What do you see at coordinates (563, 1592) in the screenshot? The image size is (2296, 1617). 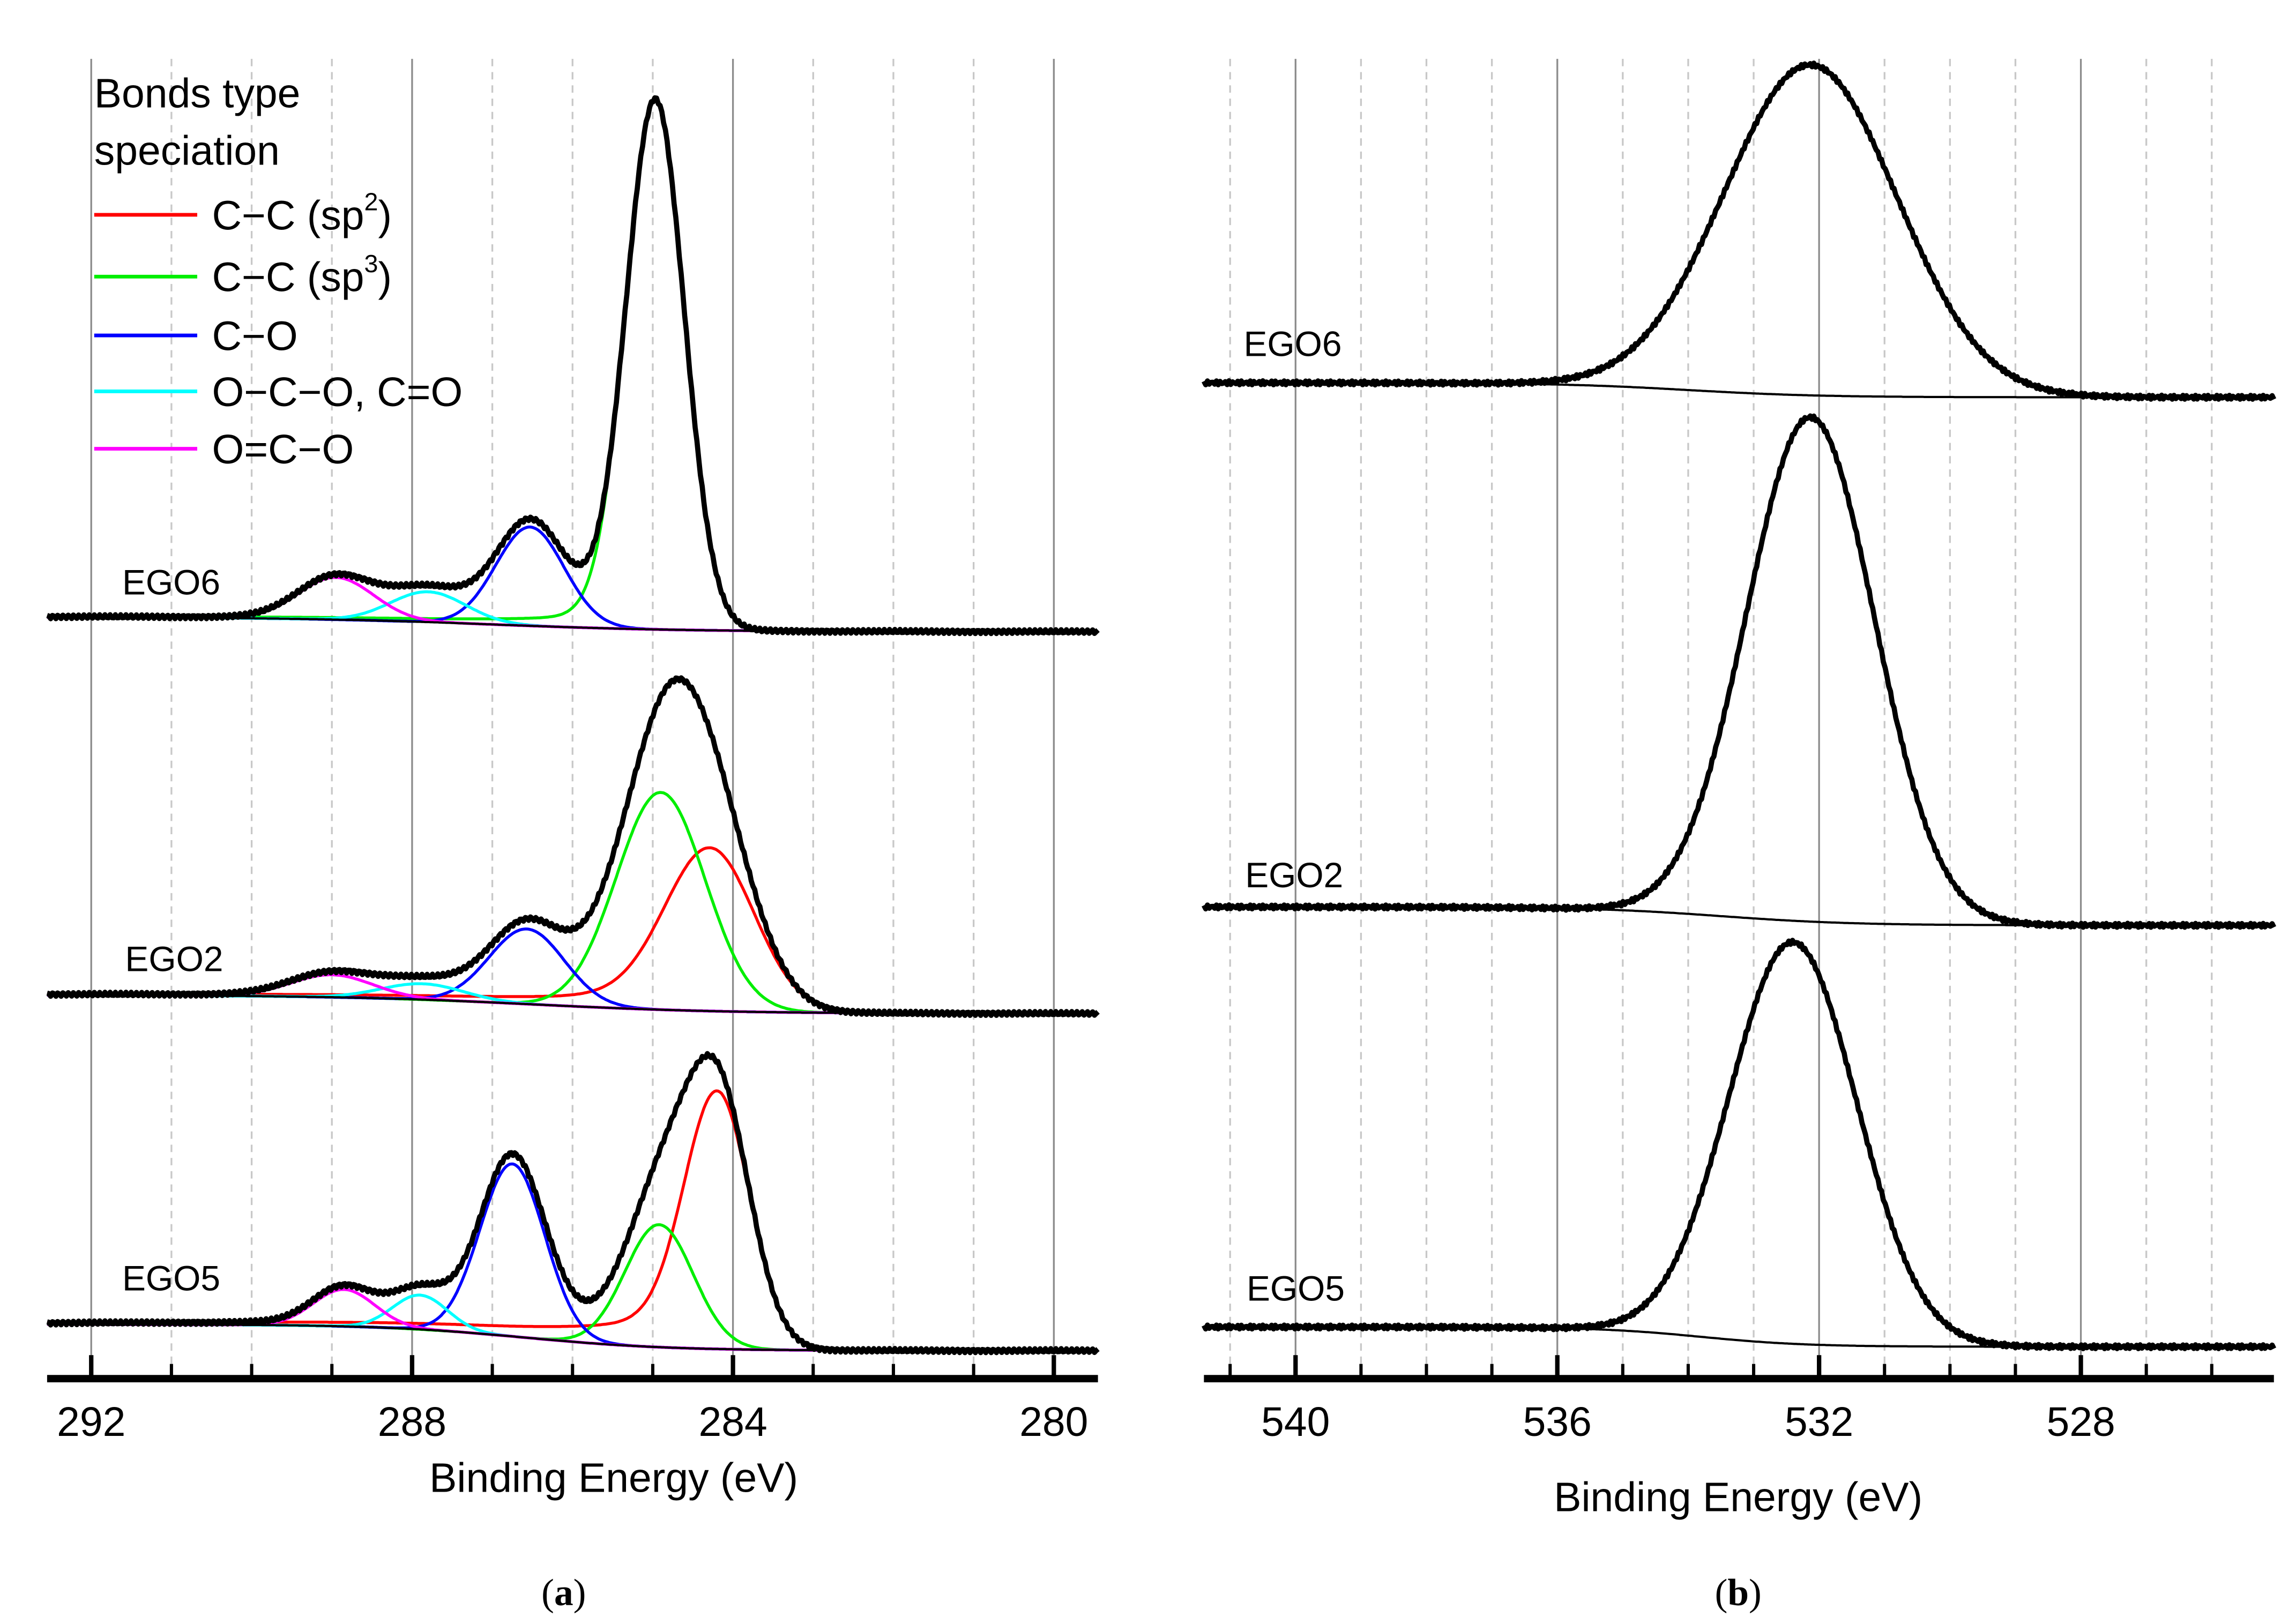 I see `caption-a: (a)` at bounding box center [563, 1592].